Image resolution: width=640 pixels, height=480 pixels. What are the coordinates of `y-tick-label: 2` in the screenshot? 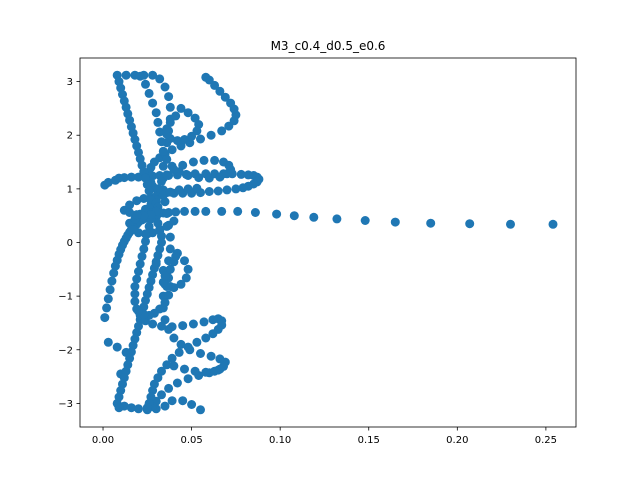 It's located at (70, 136).